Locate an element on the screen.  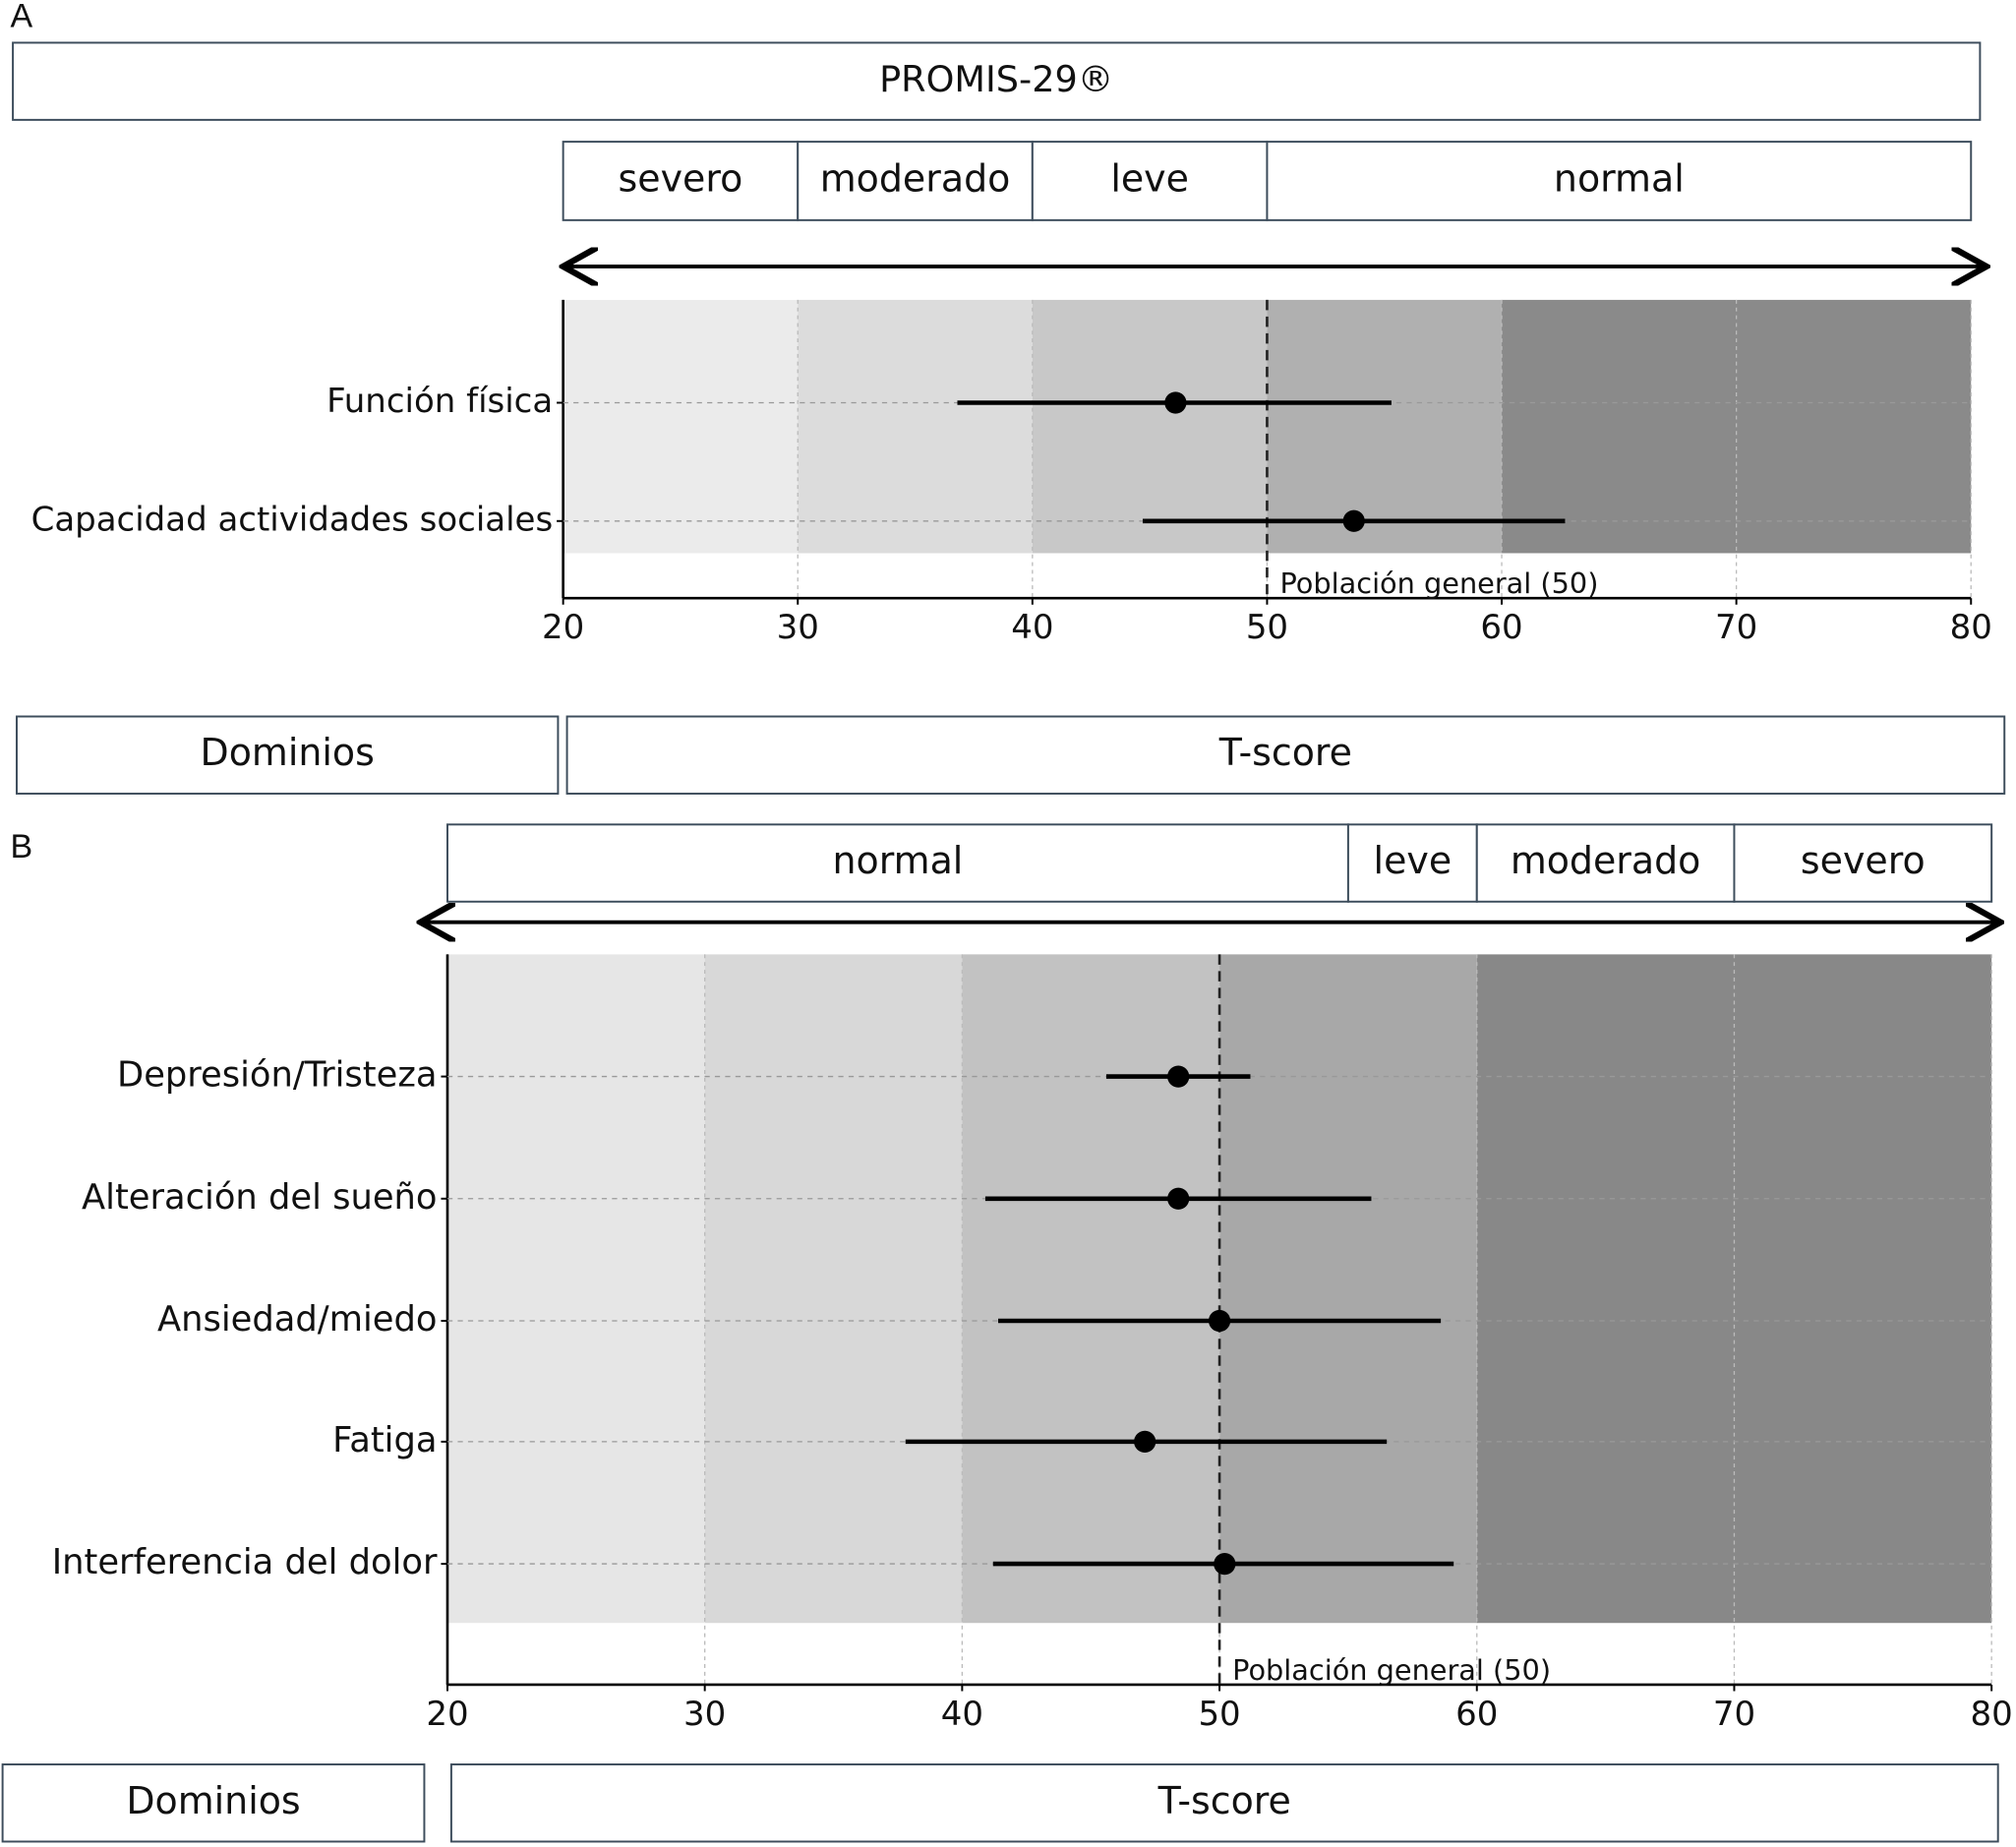
y-tick-label: Ansiedad/miedo is located at coordinates (297, 1319).